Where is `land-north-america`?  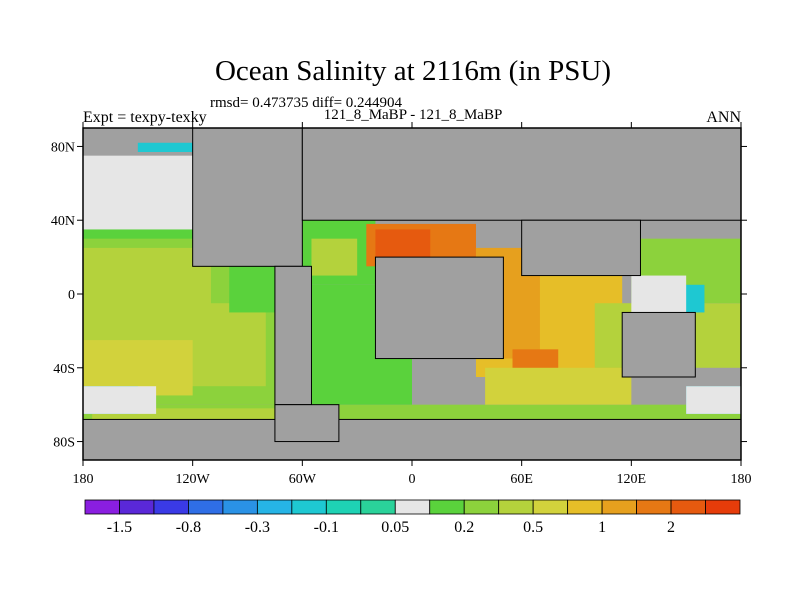 land-north-america is located at coordinates (247, 197).